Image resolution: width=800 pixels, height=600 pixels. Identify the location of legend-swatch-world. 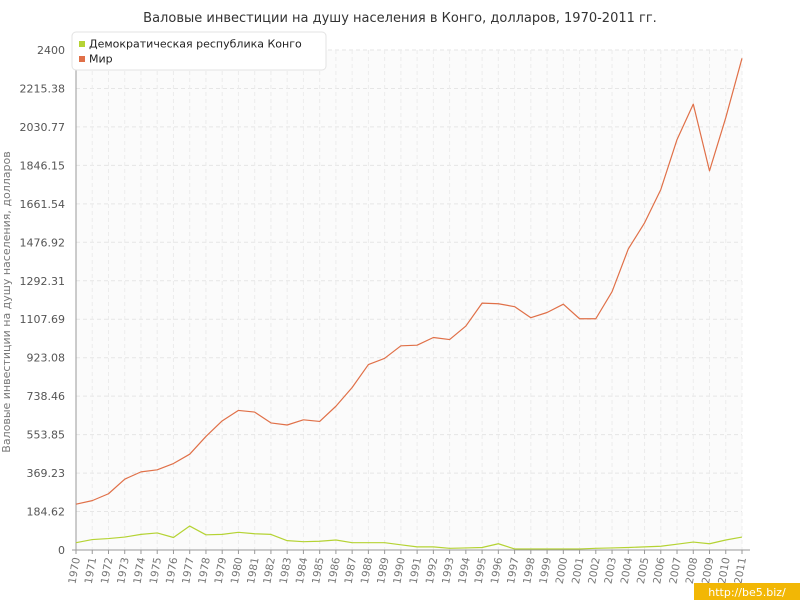
(82, 59).